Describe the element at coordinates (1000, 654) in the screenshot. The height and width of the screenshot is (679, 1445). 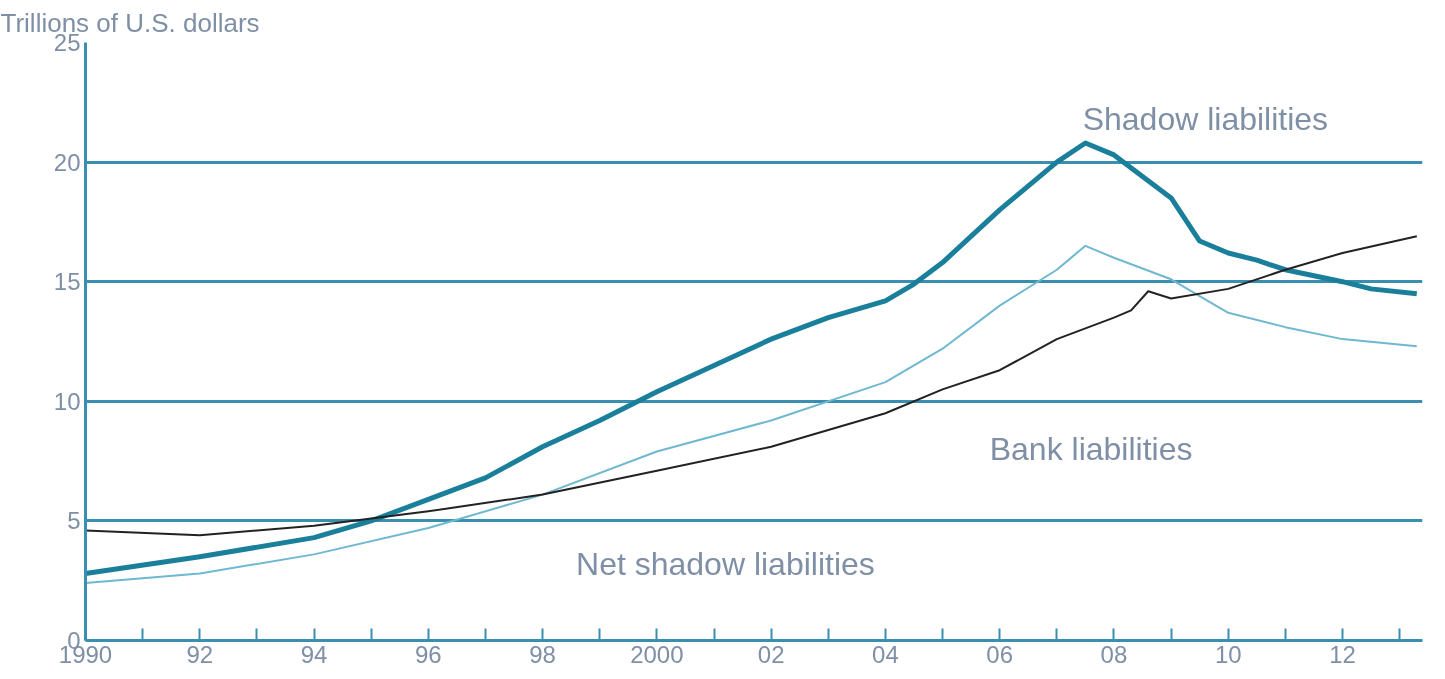
I see `x-tick-label: 06` at that location.